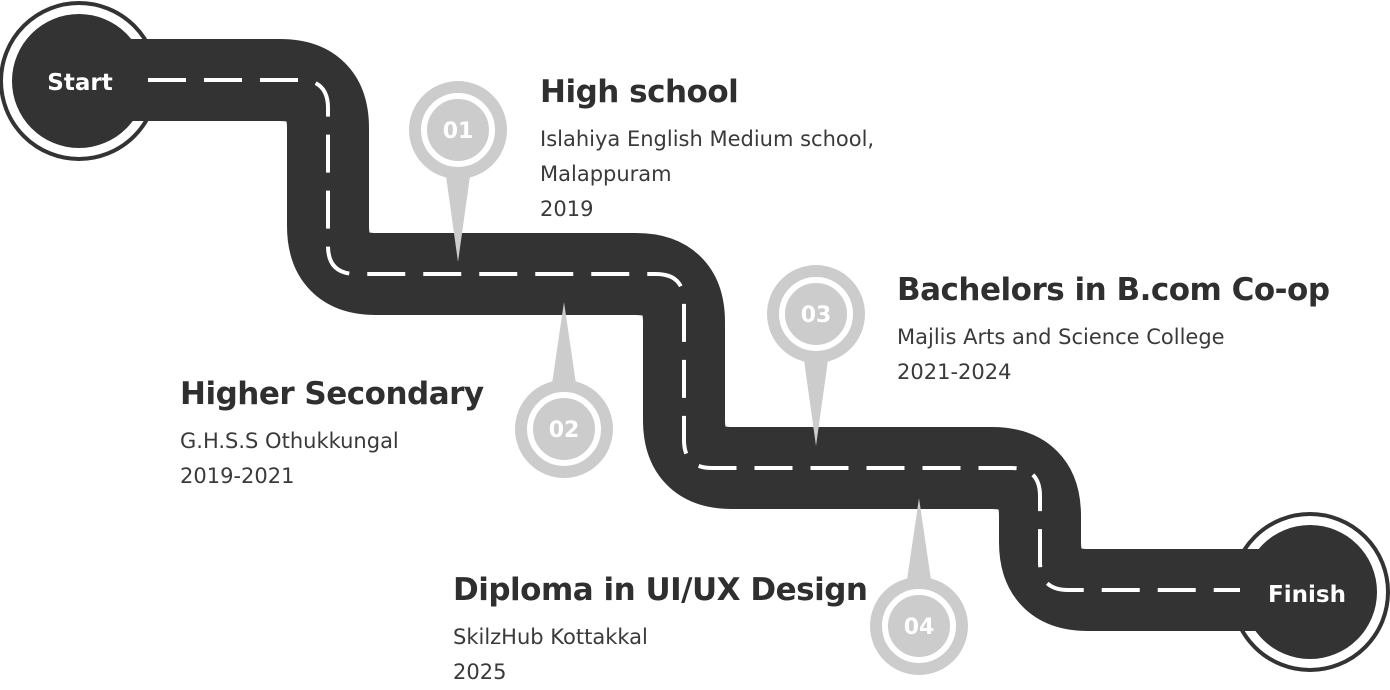 Image resolution: width=1390 pixels, height=690 pixels. I want to click on stage-pin-01: 01, so click(458, 171).